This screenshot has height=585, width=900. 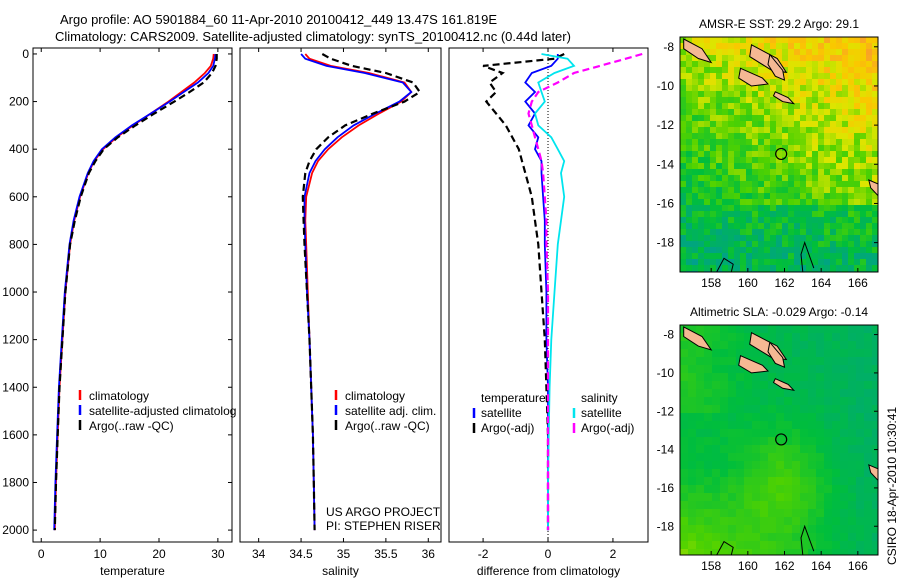 What do you see at coordinates (666, 86) in the screenshot?
I see `y-tick-label: -10` at bounding box center [666, 86].